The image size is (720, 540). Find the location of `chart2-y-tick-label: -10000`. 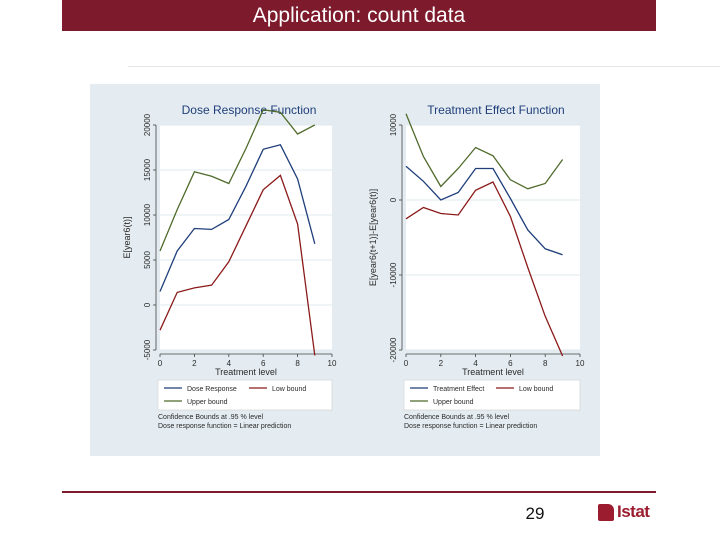

chart2-y-tick-label: -10000 is located at coordinates (393, 274).